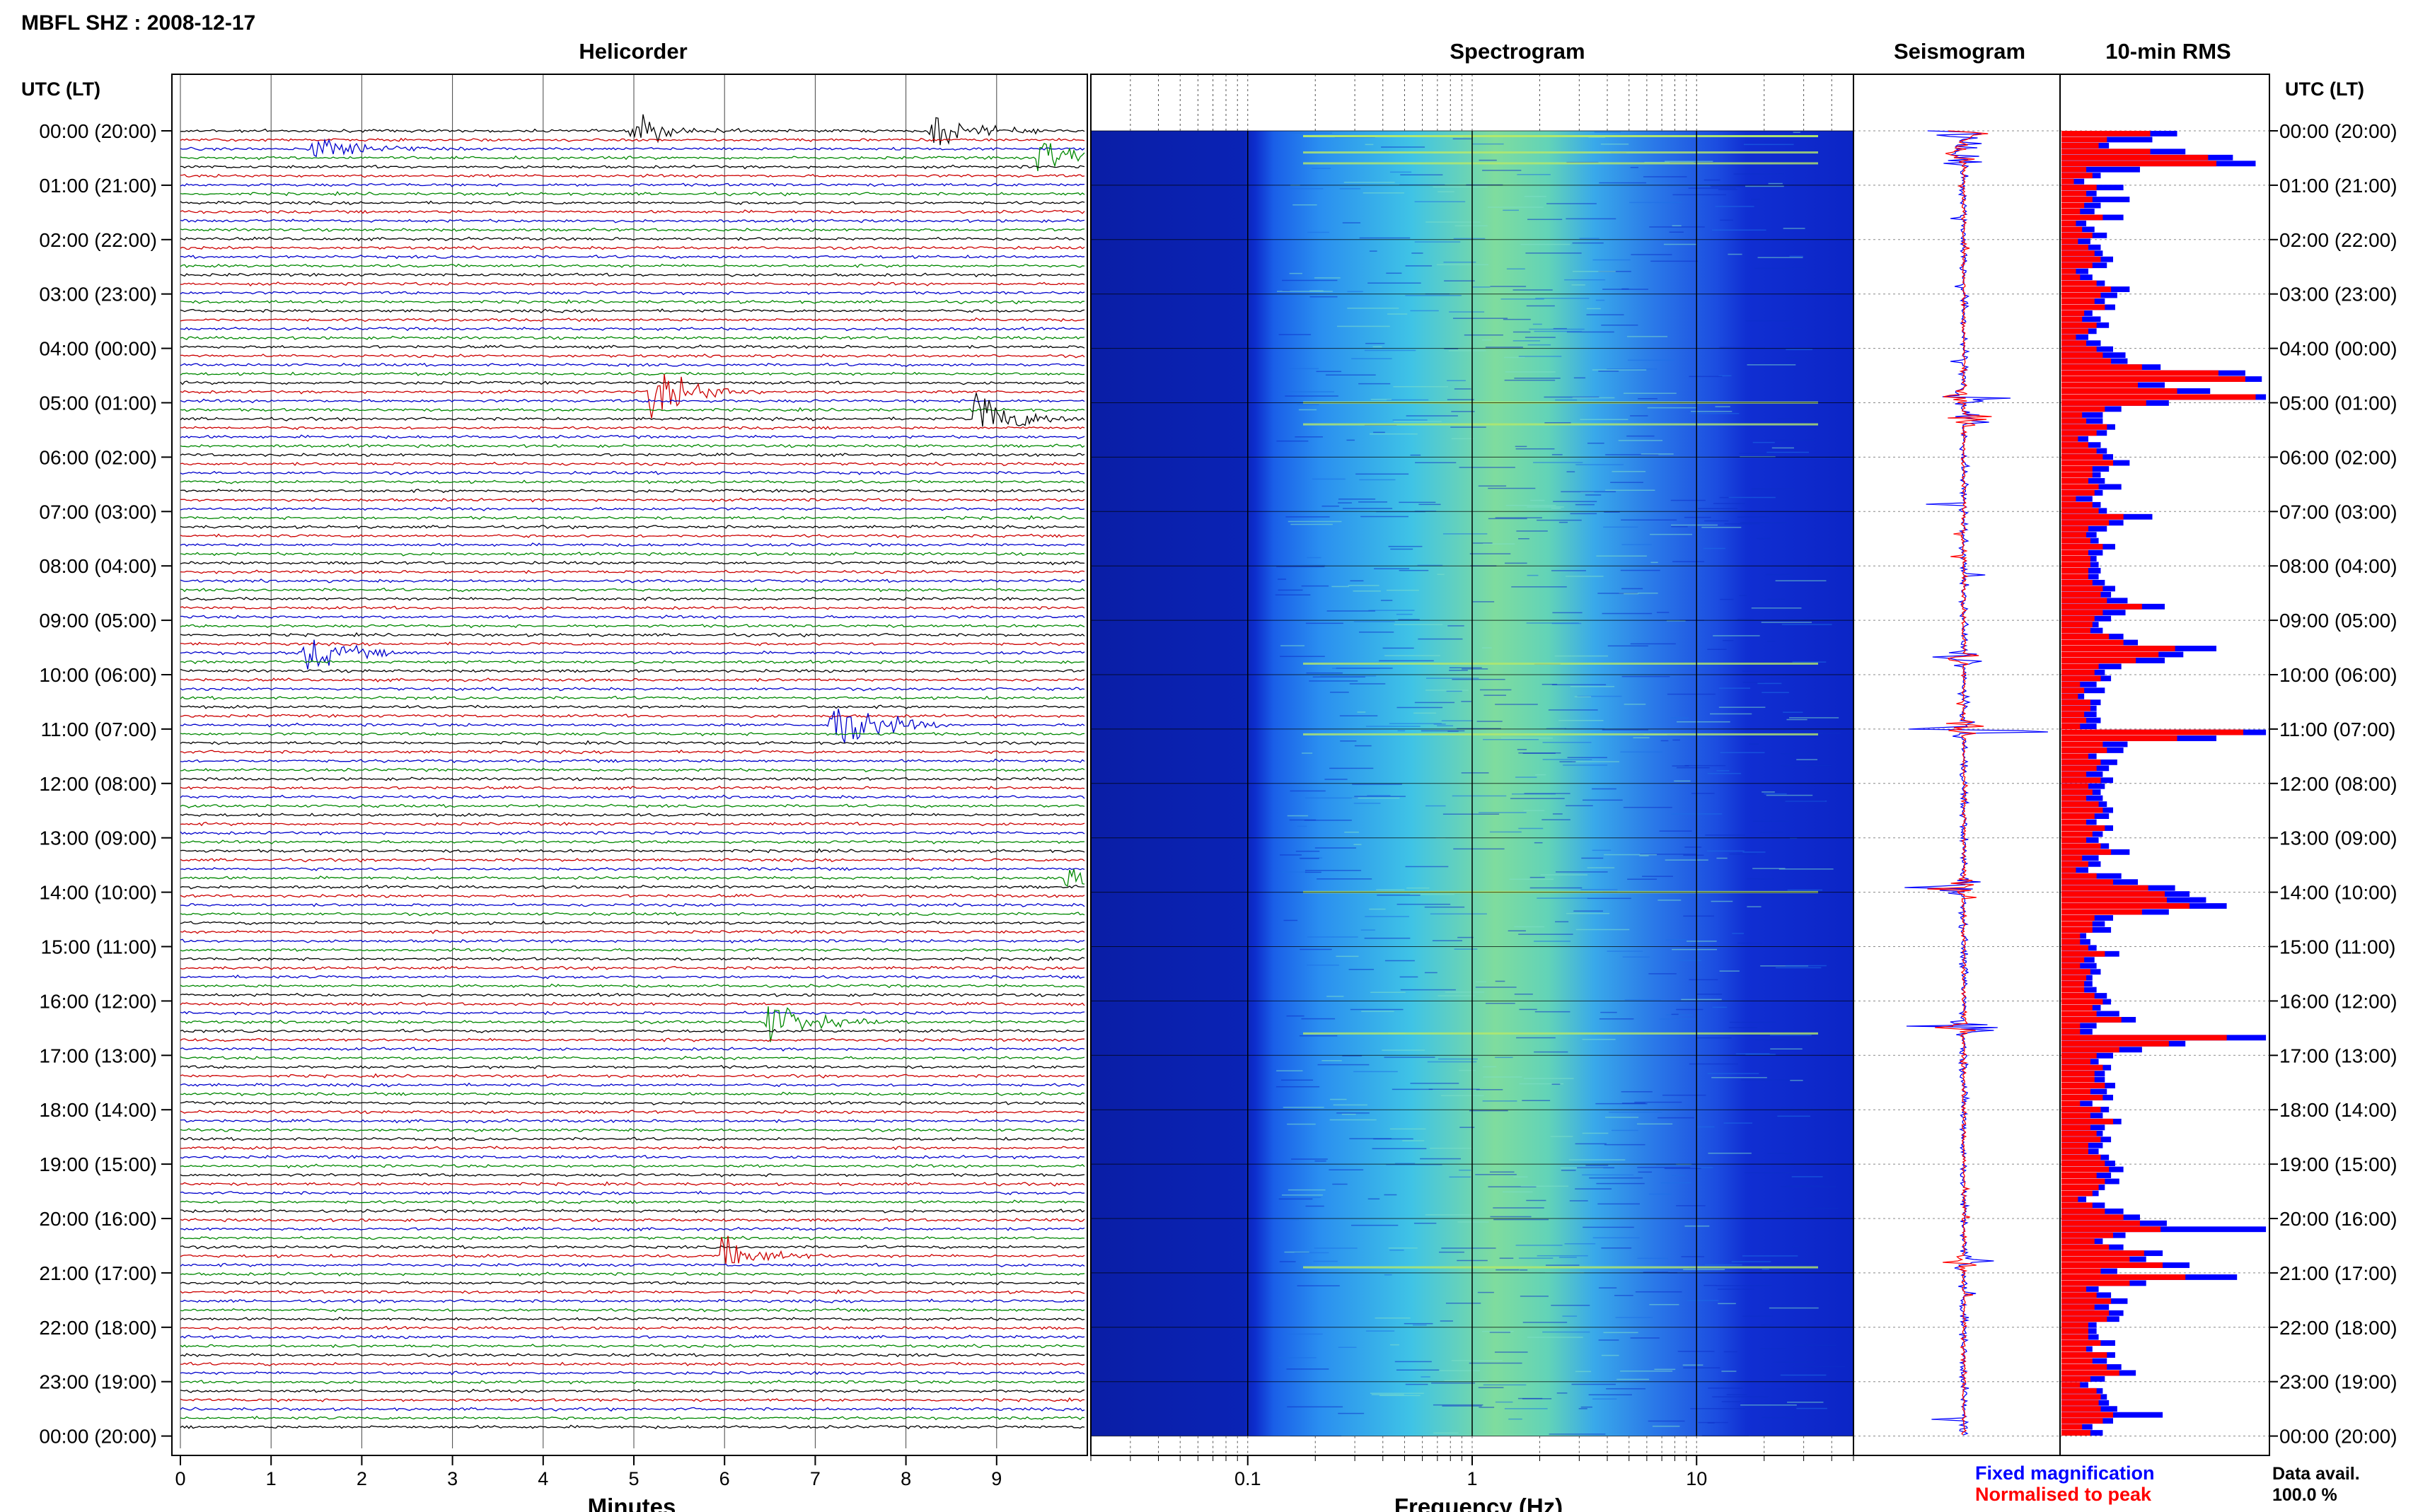 This screenshot has width=2418, height=1512. What do you see at coordinates (2338, 131) in the screenshot?
I see `time-label-right: 00:00 (20:00)` at bounding box center [2338, 131].